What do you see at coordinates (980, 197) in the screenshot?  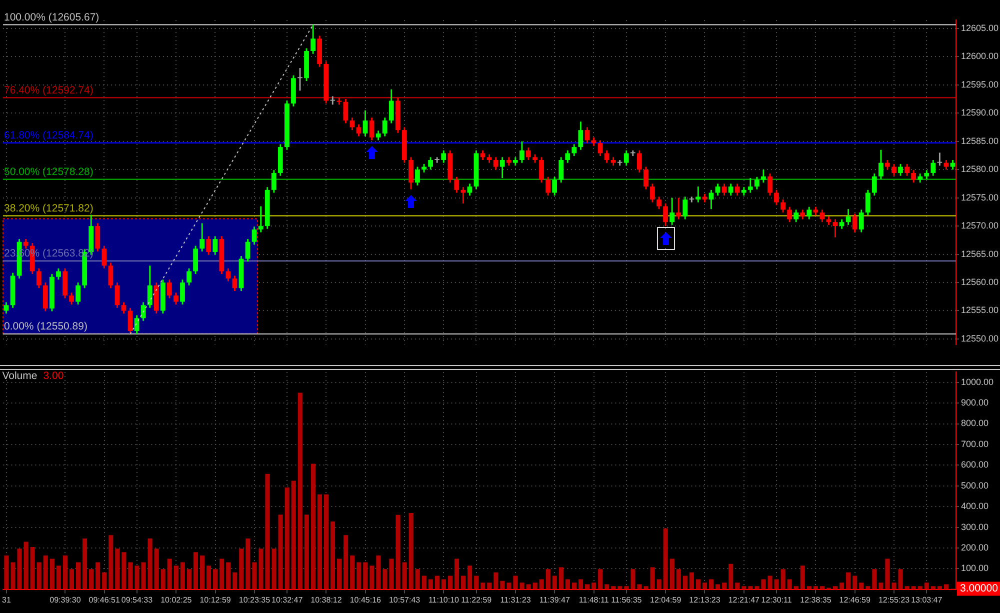 I see `y-tick-label: 12575.00` at bounding box center [980, 197].